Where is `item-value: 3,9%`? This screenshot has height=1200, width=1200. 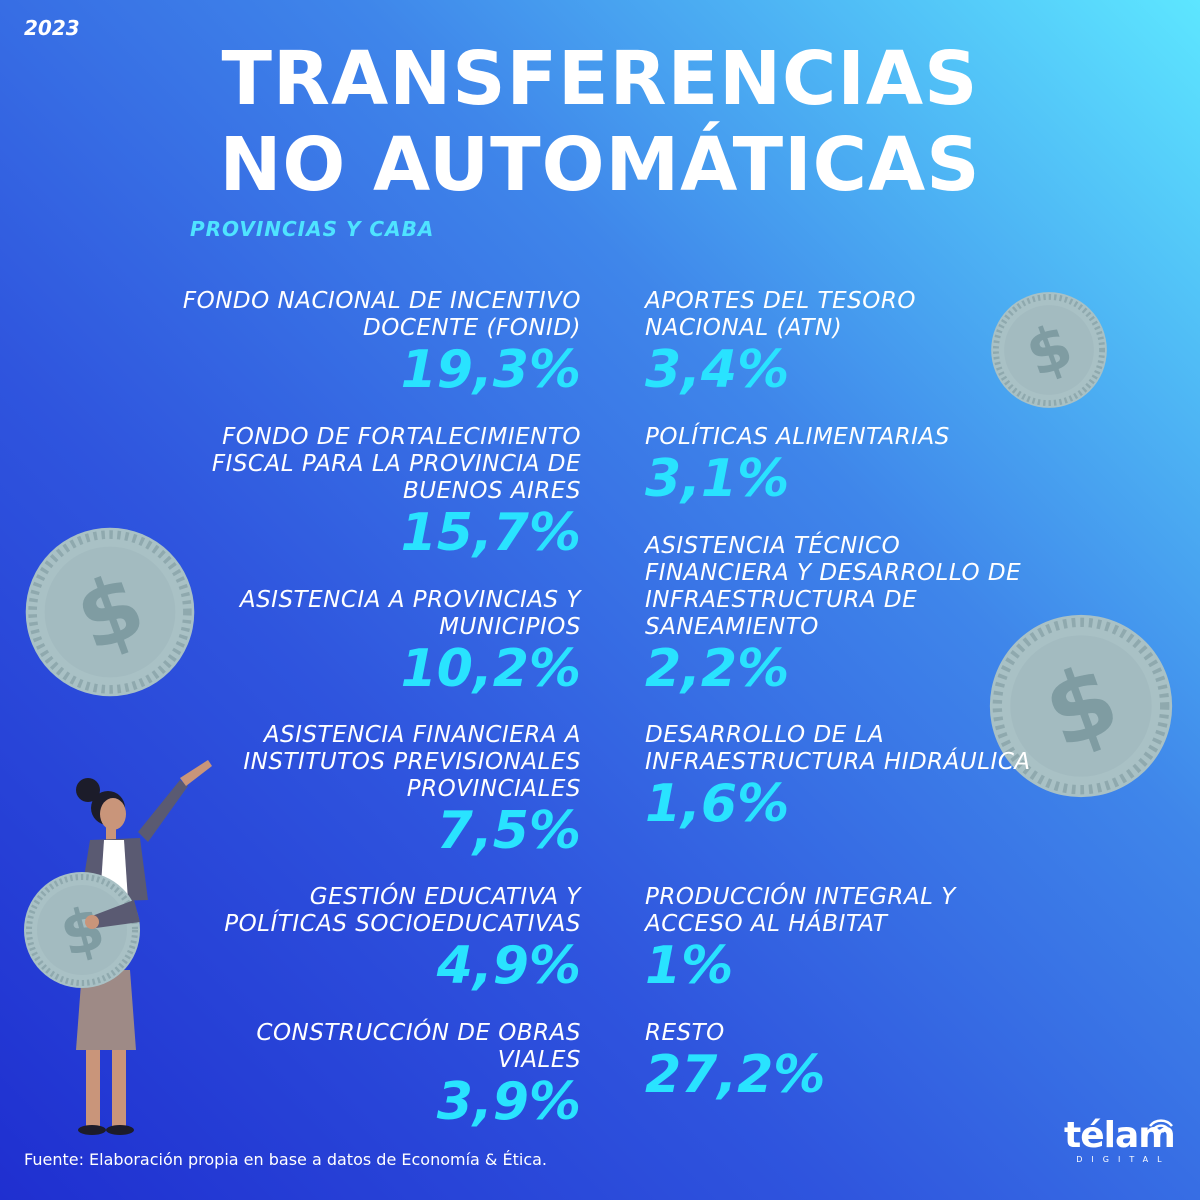 item-value: 3,9% is located at coordinates (508, 1102).